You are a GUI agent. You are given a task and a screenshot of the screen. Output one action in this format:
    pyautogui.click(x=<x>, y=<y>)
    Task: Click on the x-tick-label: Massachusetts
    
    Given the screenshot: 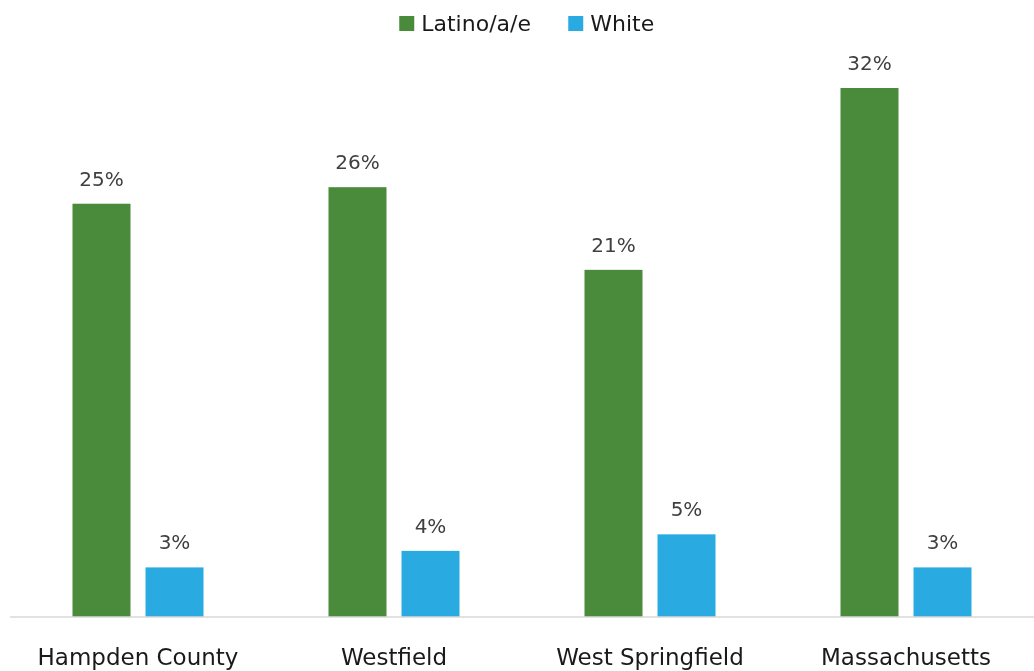 What is the action you would take?
    pyautogui.click(x=906, y=657)
    